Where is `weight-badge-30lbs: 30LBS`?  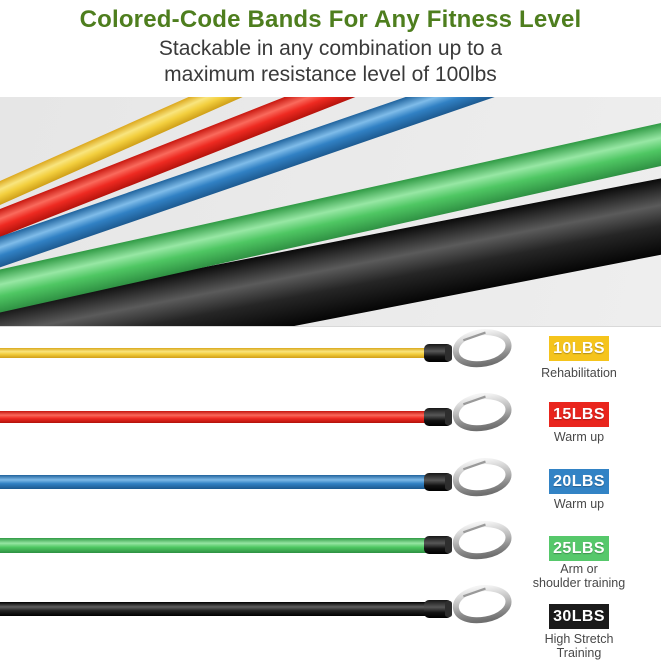 weight-badge-30lbs: 30LBS is located at coordinates (579, 616).